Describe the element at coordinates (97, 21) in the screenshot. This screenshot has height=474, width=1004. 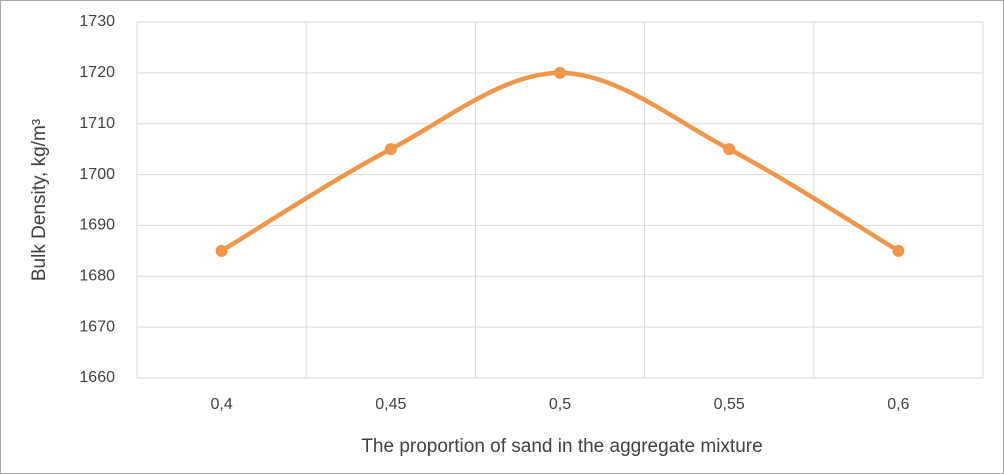
I see `y-tick-label: 1730` at that location.